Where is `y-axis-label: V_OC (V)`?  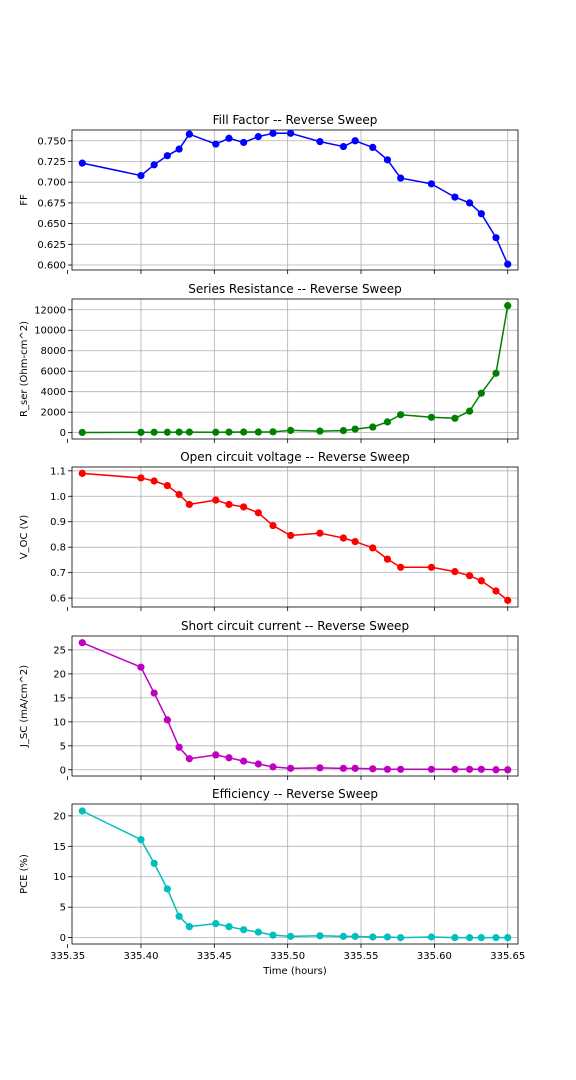
y-axis-label: V_OC (V) is located at coordinates (24, 537).